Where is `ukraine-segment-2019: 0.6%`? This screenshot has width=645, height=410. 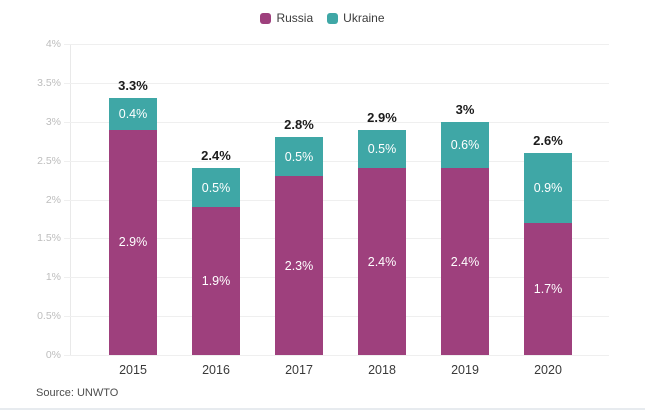
ukraine-segment-2019: 0.6% is located at coordinates (465, 145).